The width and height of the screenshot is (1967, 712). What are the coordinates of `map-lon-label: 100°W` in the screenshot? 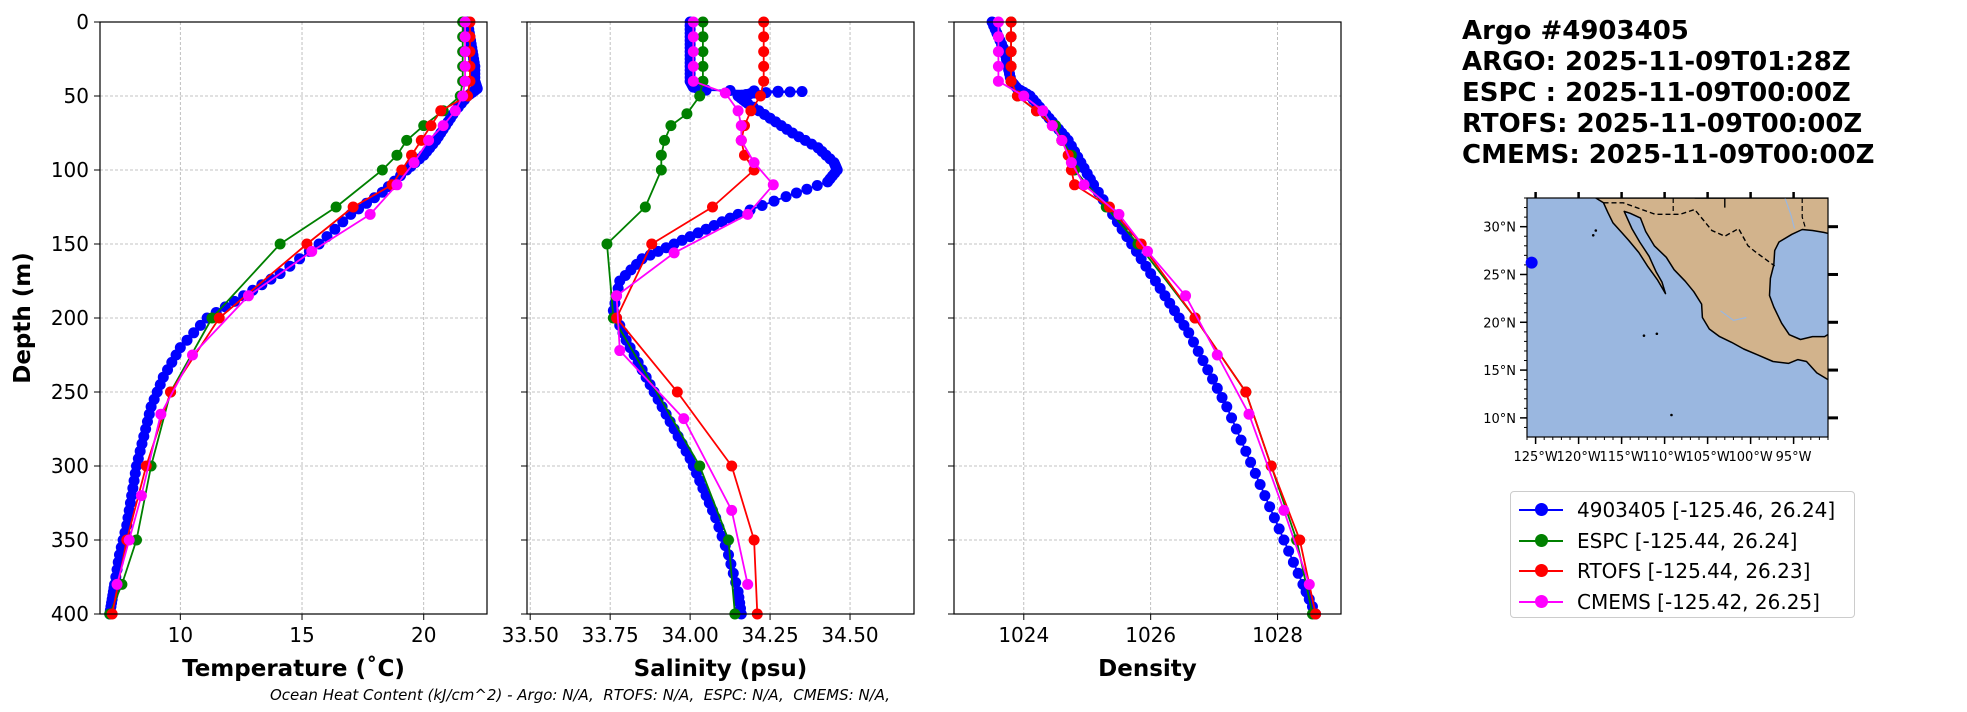 It's located at (1751, 457).